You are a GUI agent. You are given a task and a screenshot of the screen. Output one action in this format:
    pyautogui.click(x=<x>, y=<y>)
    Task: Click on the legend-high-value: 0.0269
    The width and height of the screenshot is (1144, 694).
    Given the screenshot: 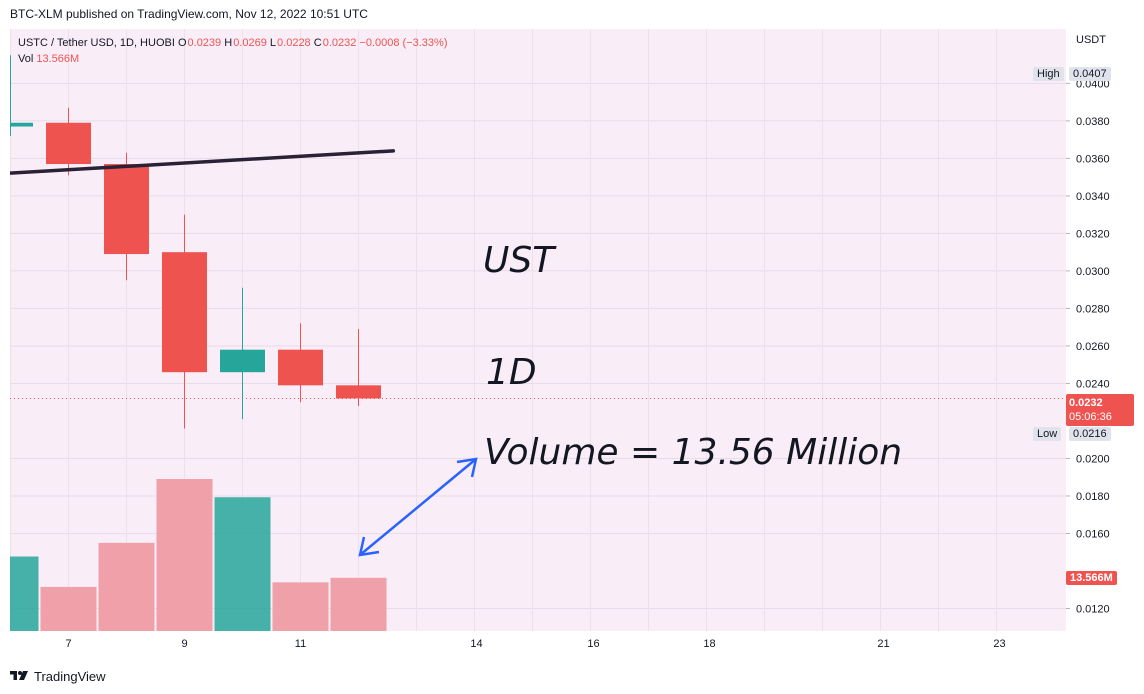 What is the action you would take?
    pyautogui.click(x=250, y=43)
    